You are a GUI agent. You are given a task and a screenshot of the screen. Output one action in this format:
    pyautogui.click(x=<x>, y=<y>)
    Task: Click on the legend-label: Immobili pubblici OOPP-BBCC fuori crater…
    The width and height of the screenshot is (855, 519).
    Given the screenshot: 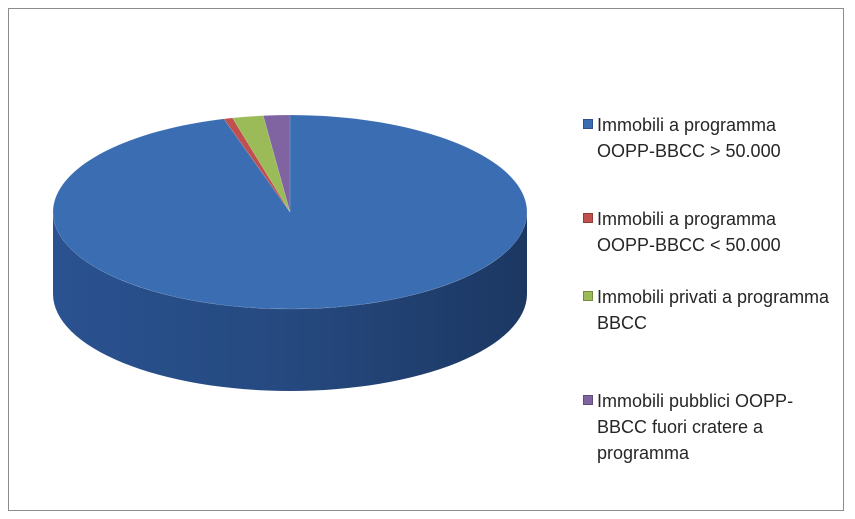 What is the action you would take?
    pyautogui.click(x=695, y=427)
    